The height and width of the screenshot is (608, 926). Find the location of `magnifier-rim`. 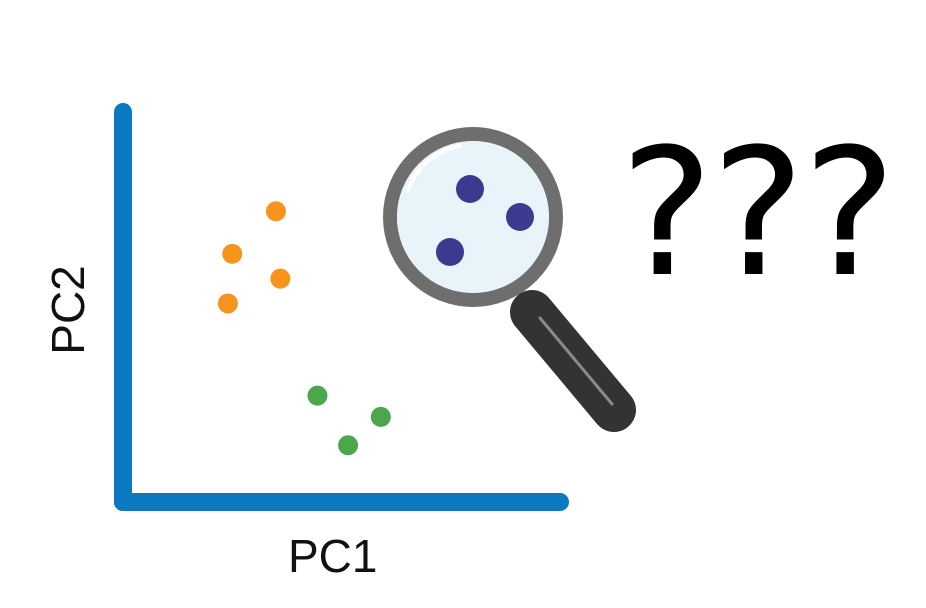

magnifier-rim is located at coordinates (473, 217).